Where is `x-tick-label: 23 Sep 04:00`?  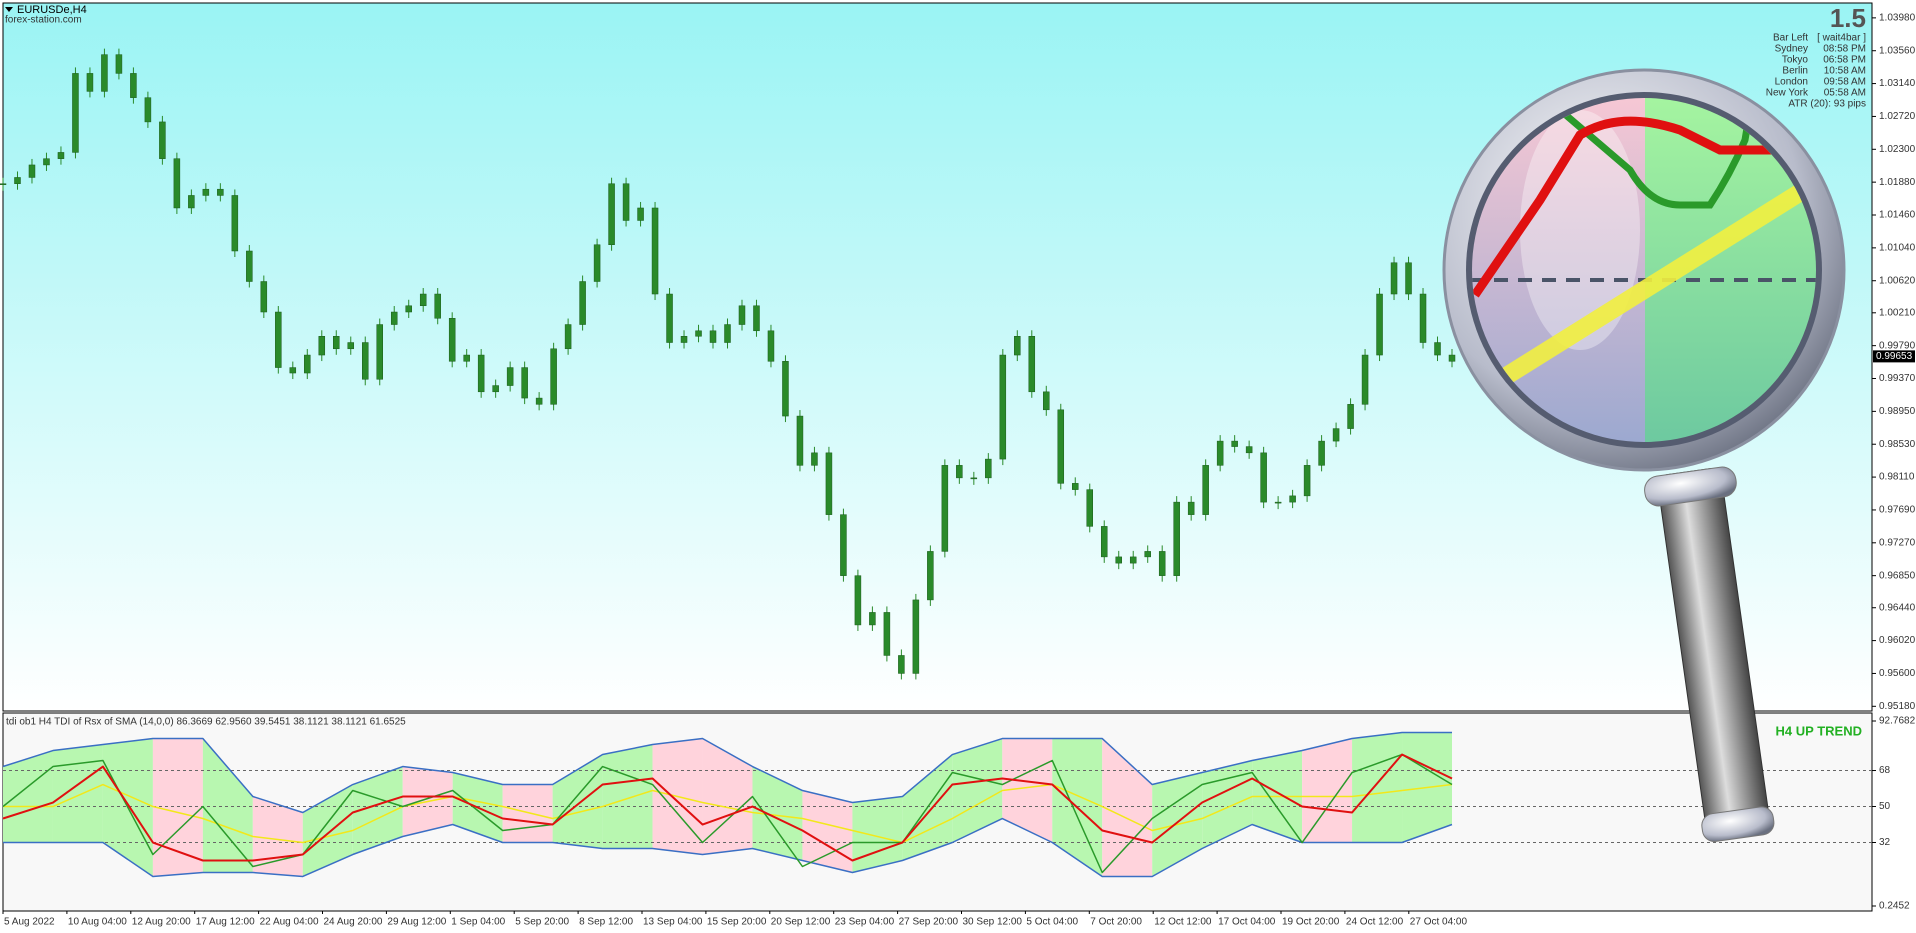 x-tick-label: 23 Sep 04:00 is located at coordinates (865, 922).